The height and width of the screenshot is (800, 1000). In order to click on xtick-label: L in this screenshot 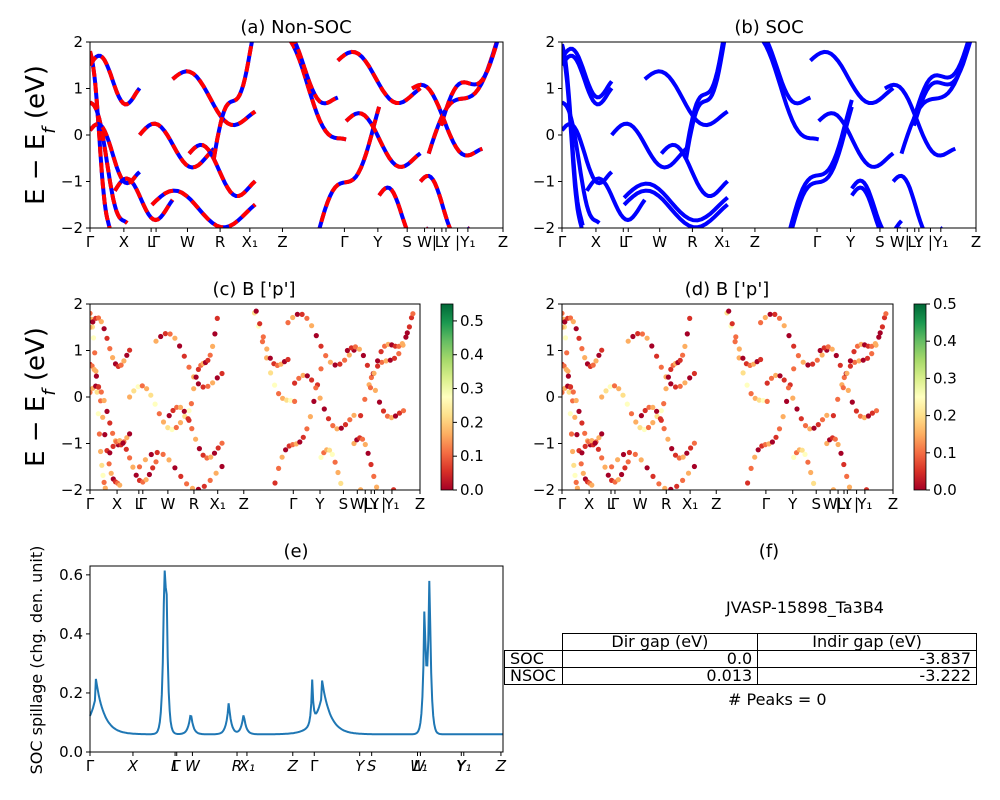, I will do `click(175, 766)`.